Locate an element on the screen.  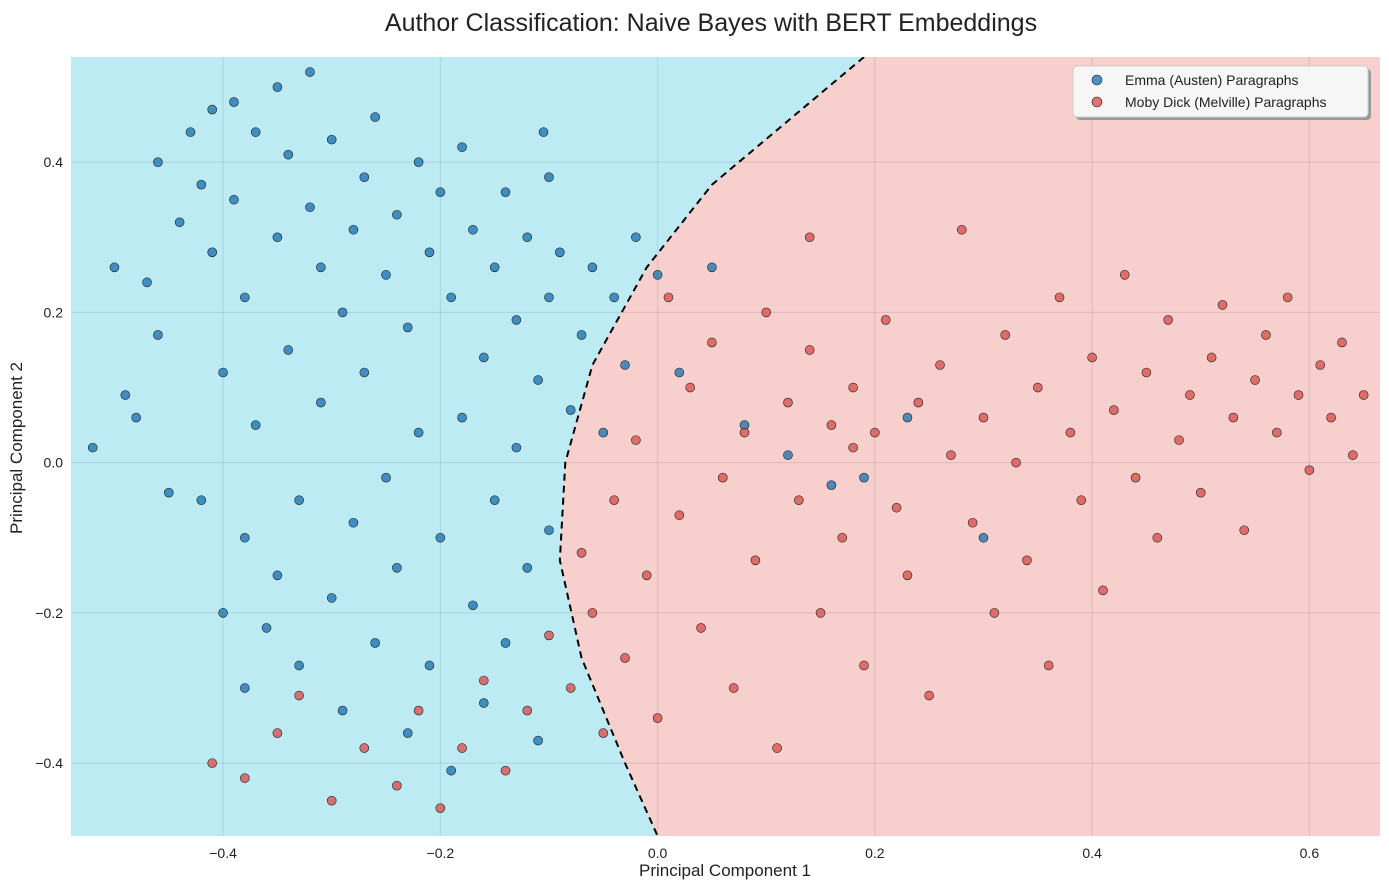
y-tick-label: −0.2 is located at coordinates (49, 613).